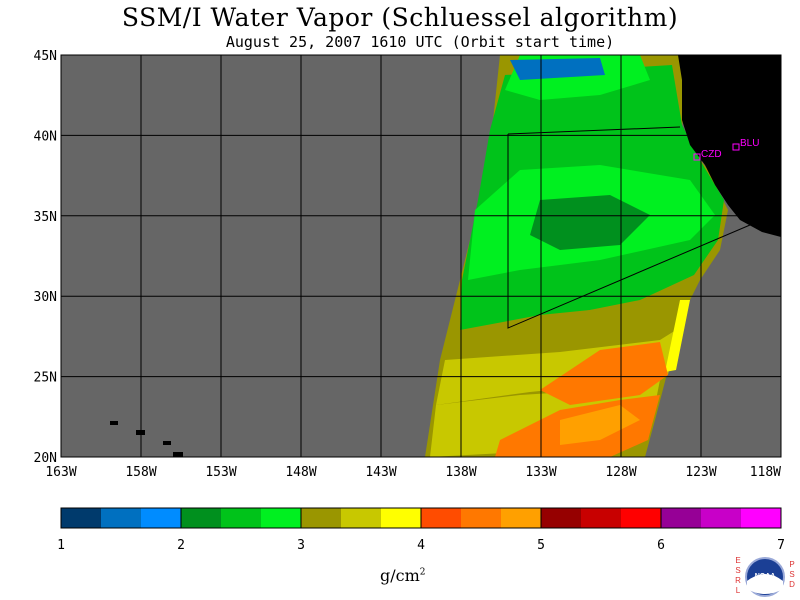  I want to click on units-text: g/cm, so click(400, 575).